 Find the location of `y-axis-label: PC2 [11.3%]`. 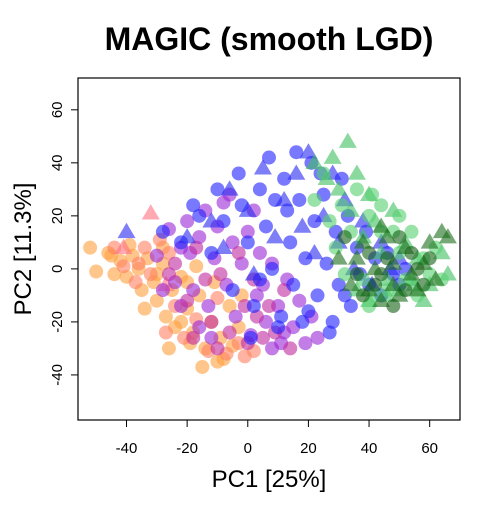

y-axis-label: PC2 [11.3%] is located at coordinates (23, 249).